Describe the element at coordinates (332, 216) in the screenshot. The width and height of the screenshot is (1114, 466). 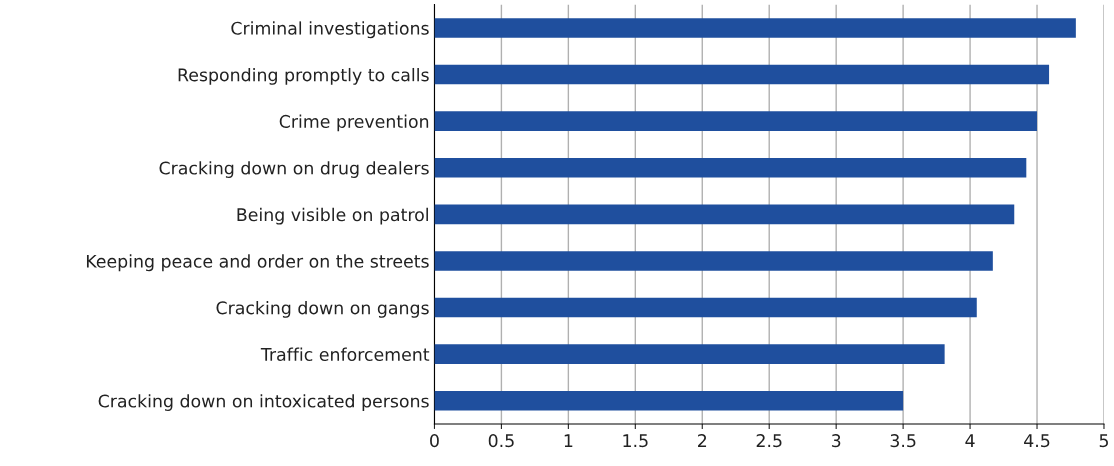
I see `y-tick-label: Being visible on patrol` at that location.